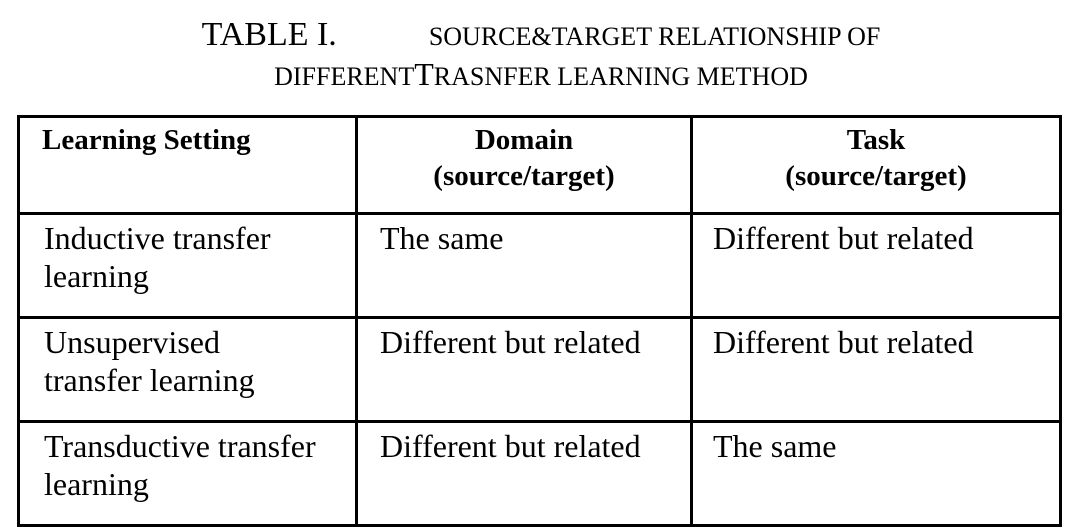 The width and height of the screenshot is (1082, 530). I want to click on table-number-label: TABLE I., so click(269, 34).